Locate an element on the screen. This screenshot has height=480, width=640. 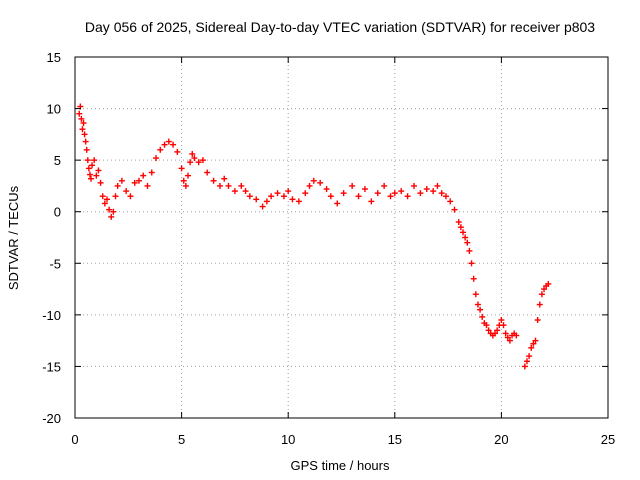
y-tick-label: -5 is located at coordinates (55, 263).